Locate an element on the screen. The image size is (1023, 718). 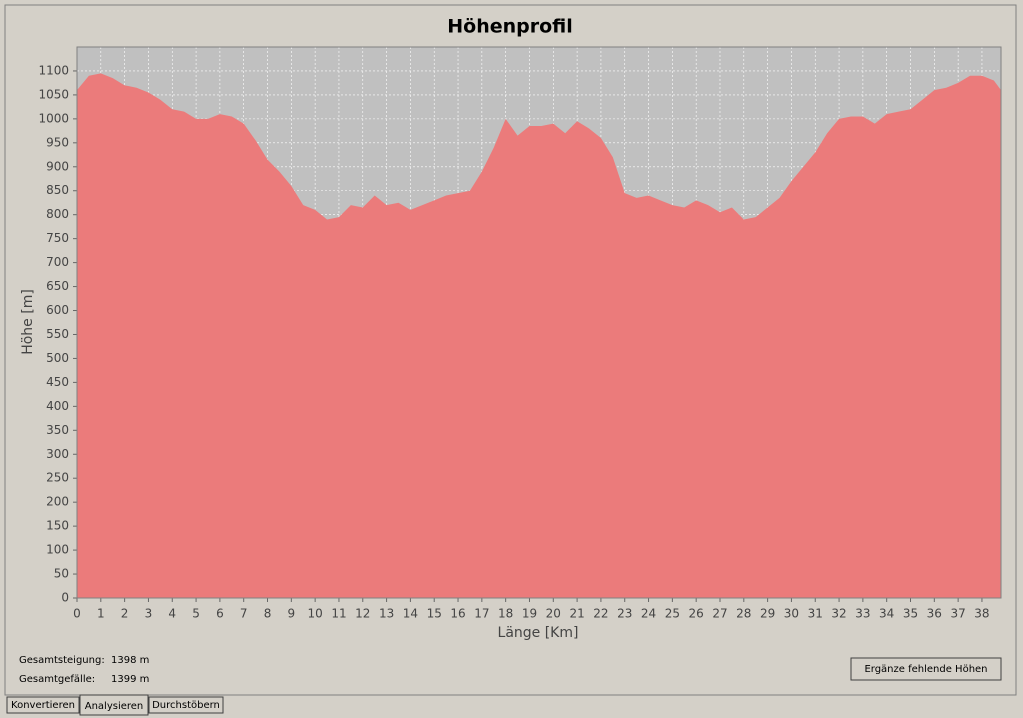
y-tick-label: 50 is located at coordinates (61, 574).